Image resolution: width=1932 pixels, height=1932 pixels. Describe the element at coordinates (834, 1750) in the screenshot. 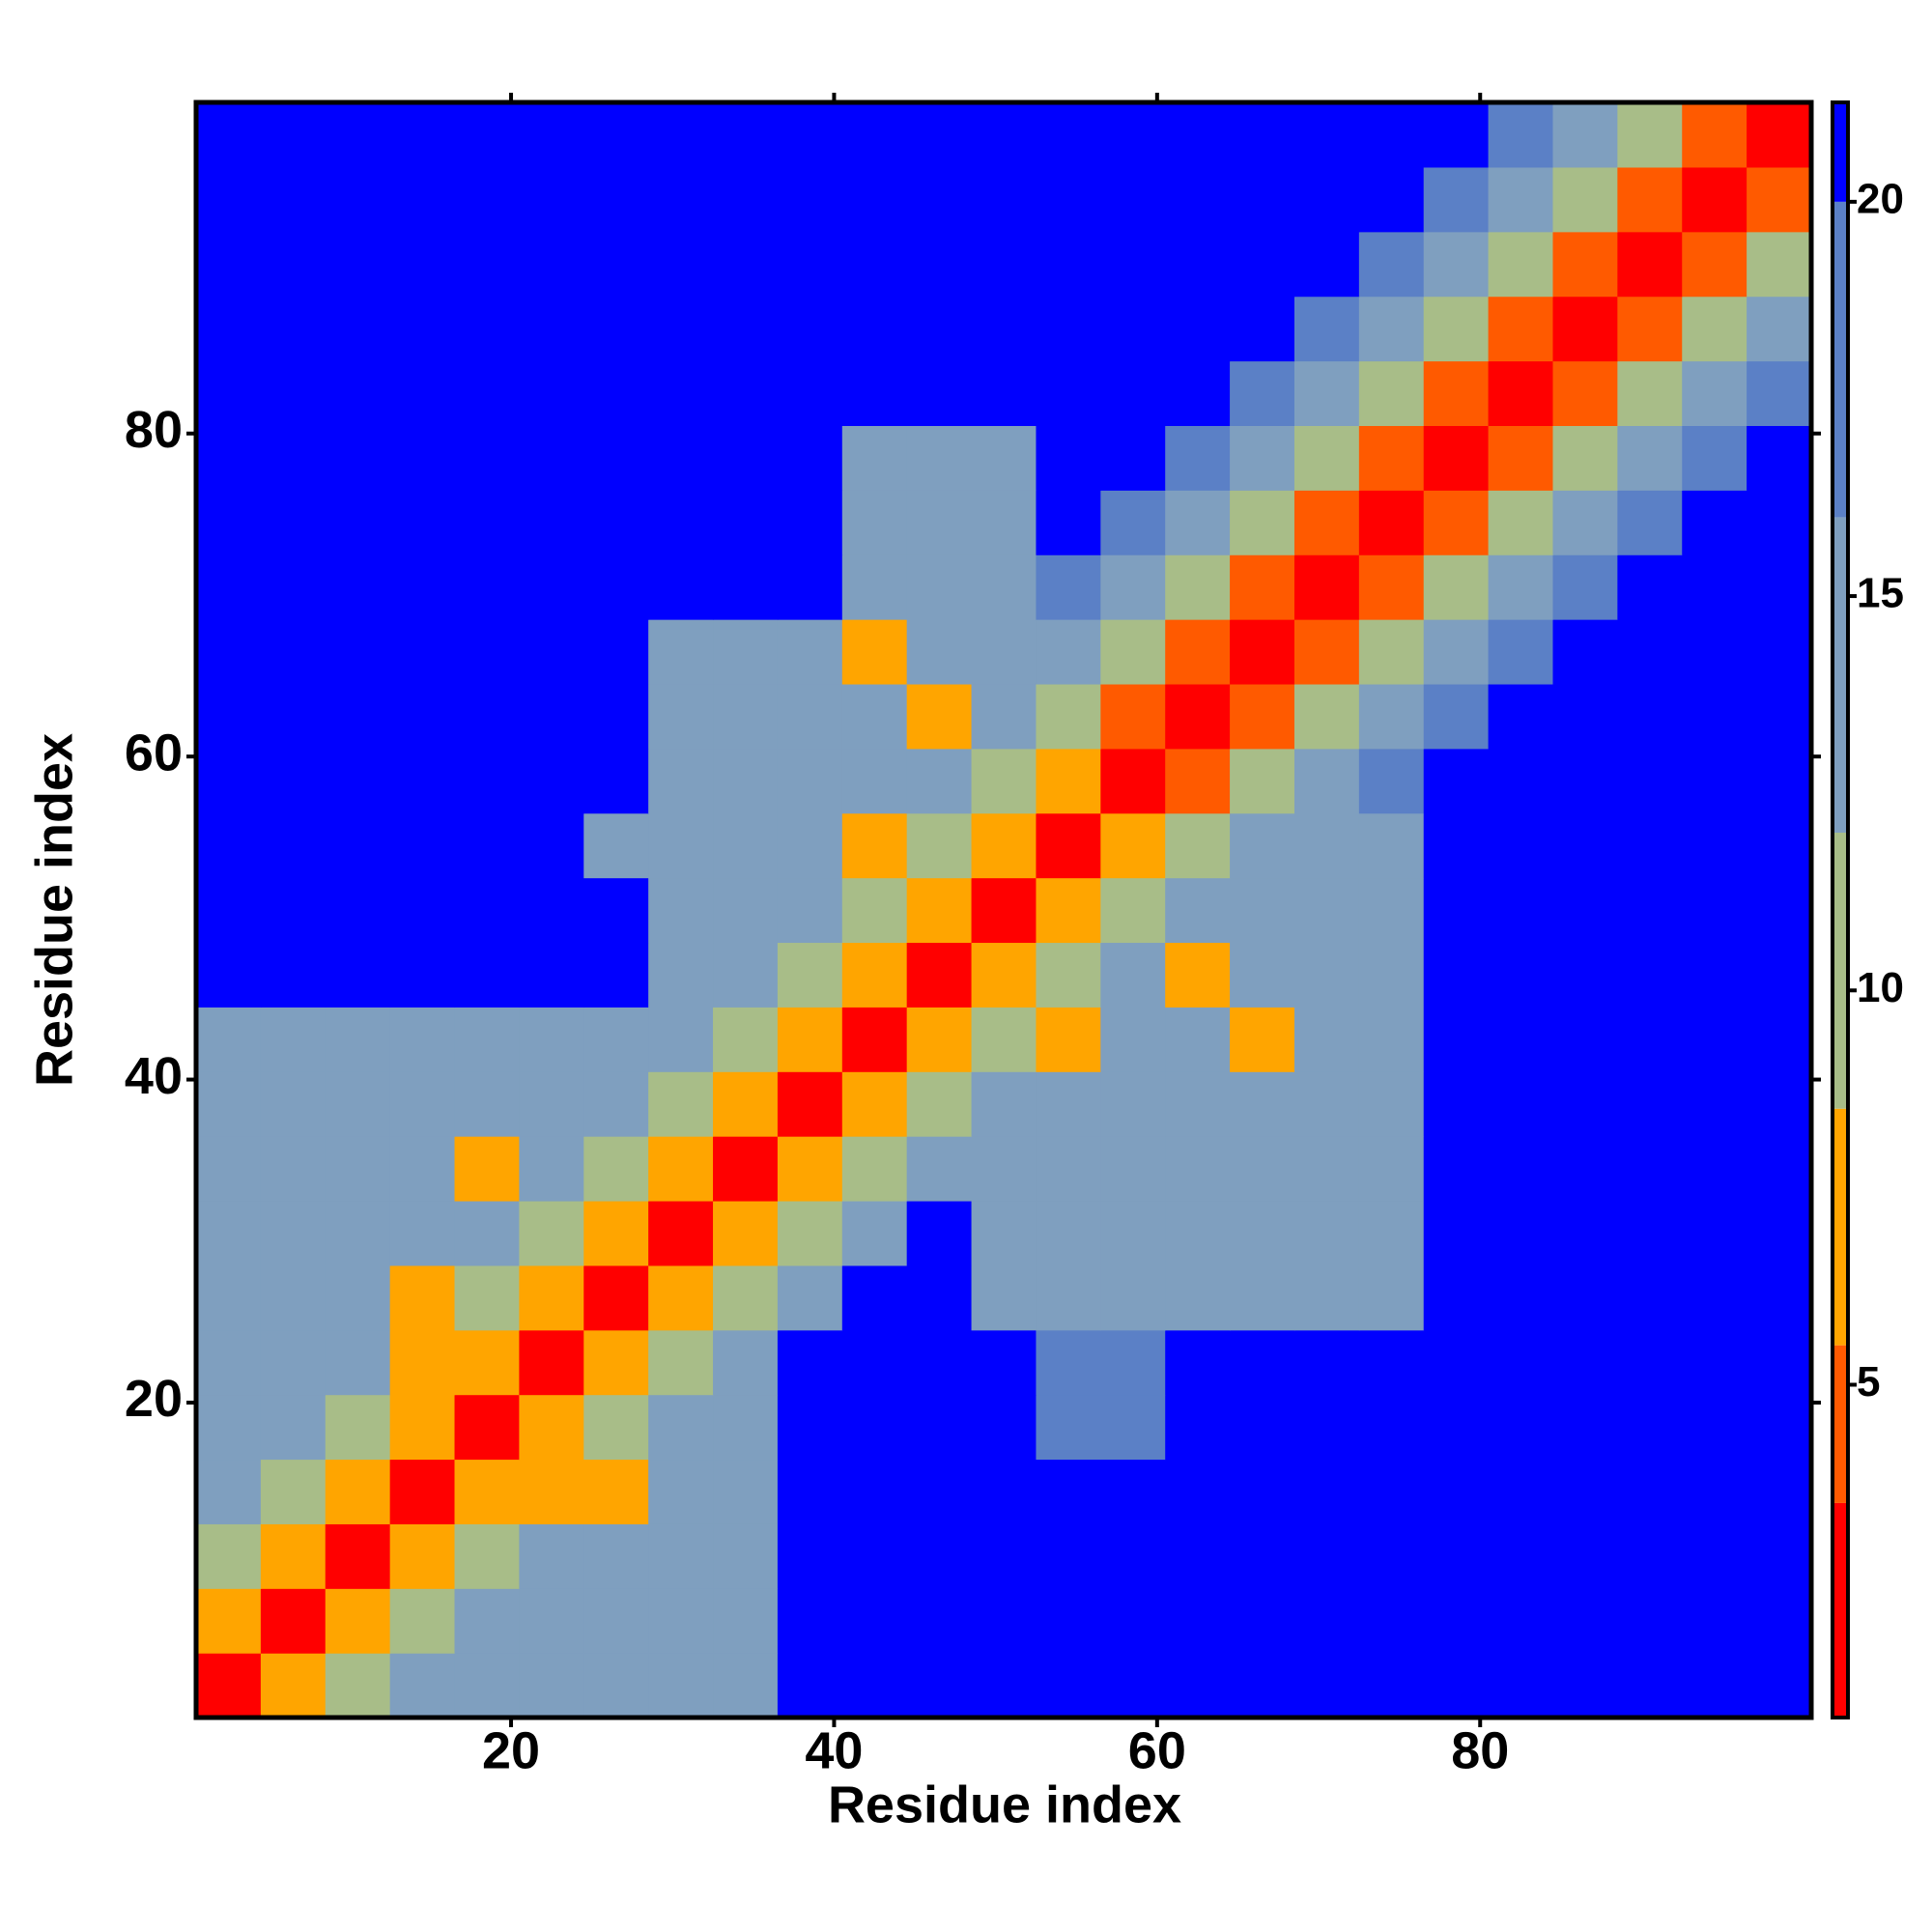

I see `x-tick-label: 40` at that location.